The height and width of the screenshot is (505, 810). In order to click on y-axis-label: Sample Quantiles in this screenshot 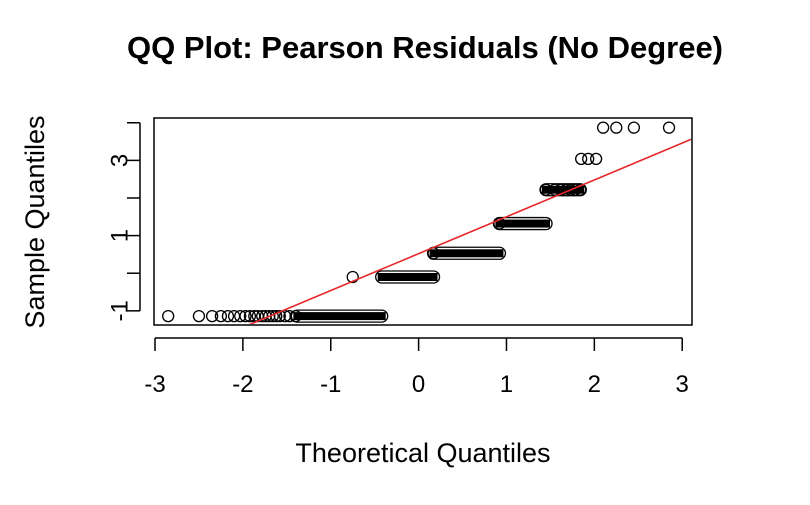, I will do `click(35, 221)`.